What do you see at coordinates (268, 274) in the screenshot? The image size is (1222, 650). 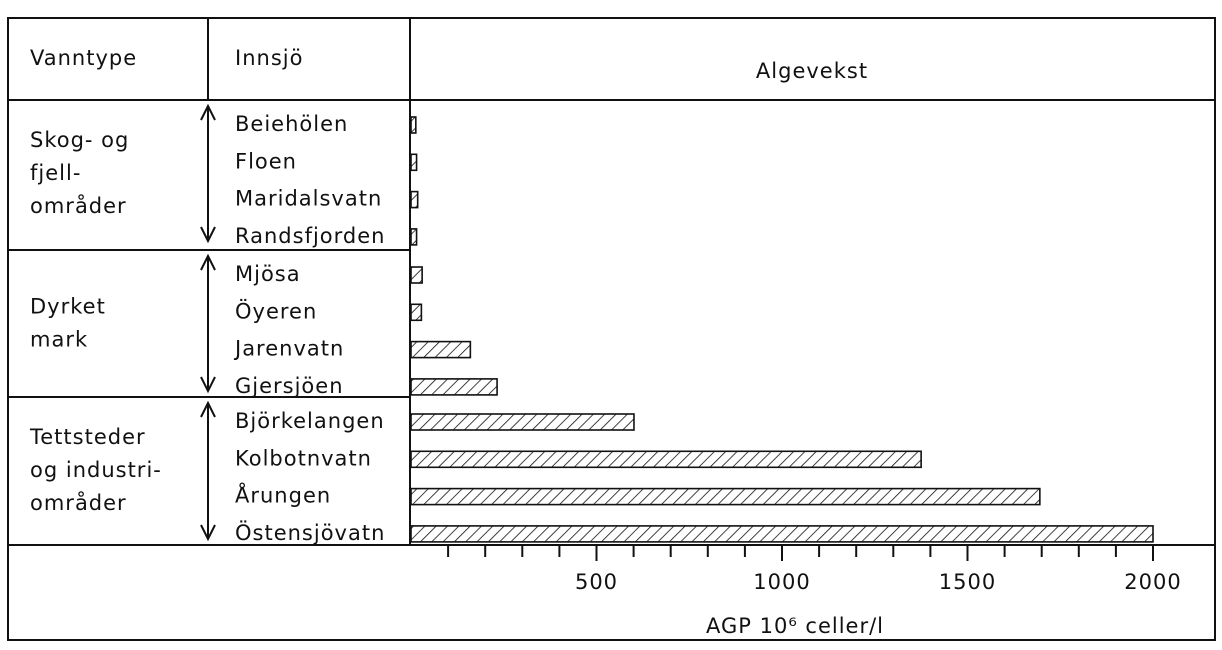 I see `category-label: Mjösa` at bounding box center [268, 274].